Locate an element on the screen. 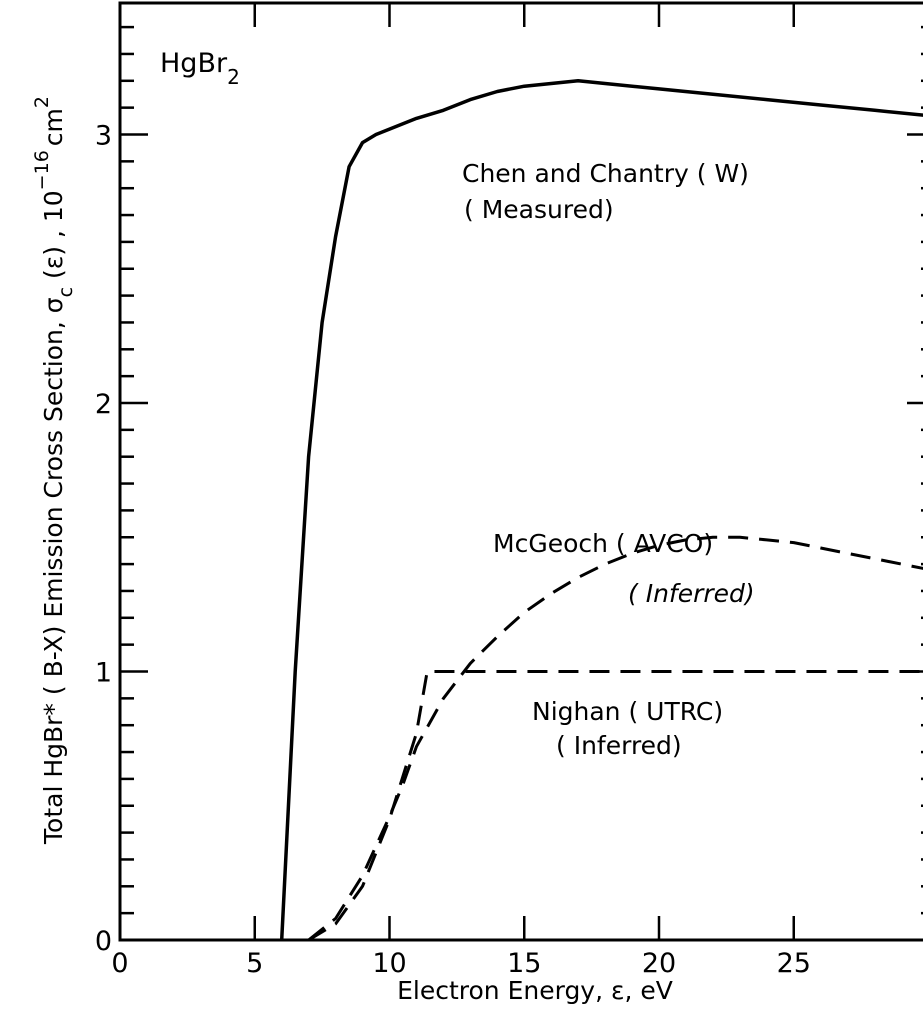 This screenshot has width=923, height=1011. x-tick-label: 15 is located at coordinates (524, 963).